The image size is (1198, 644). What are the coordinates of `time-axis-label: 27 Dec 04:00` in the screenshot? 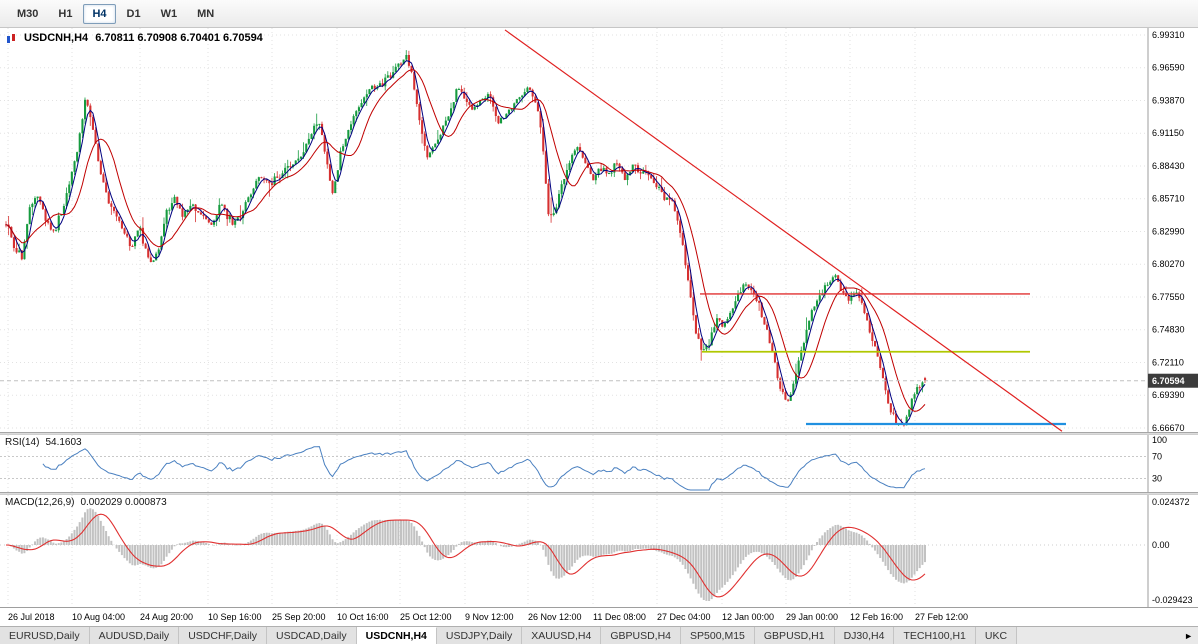 It's located at (684, 617).